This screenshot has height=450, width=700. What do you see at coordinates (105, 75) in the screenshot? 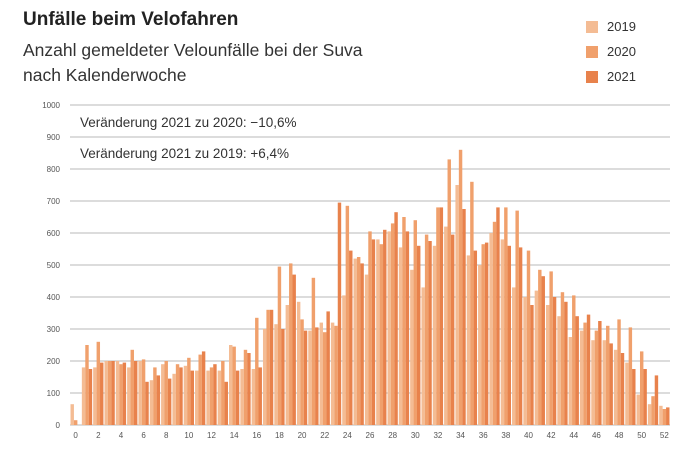
I see `subtitle-line-2: nach Kalenderwoche` at bounding box center [105, 75].